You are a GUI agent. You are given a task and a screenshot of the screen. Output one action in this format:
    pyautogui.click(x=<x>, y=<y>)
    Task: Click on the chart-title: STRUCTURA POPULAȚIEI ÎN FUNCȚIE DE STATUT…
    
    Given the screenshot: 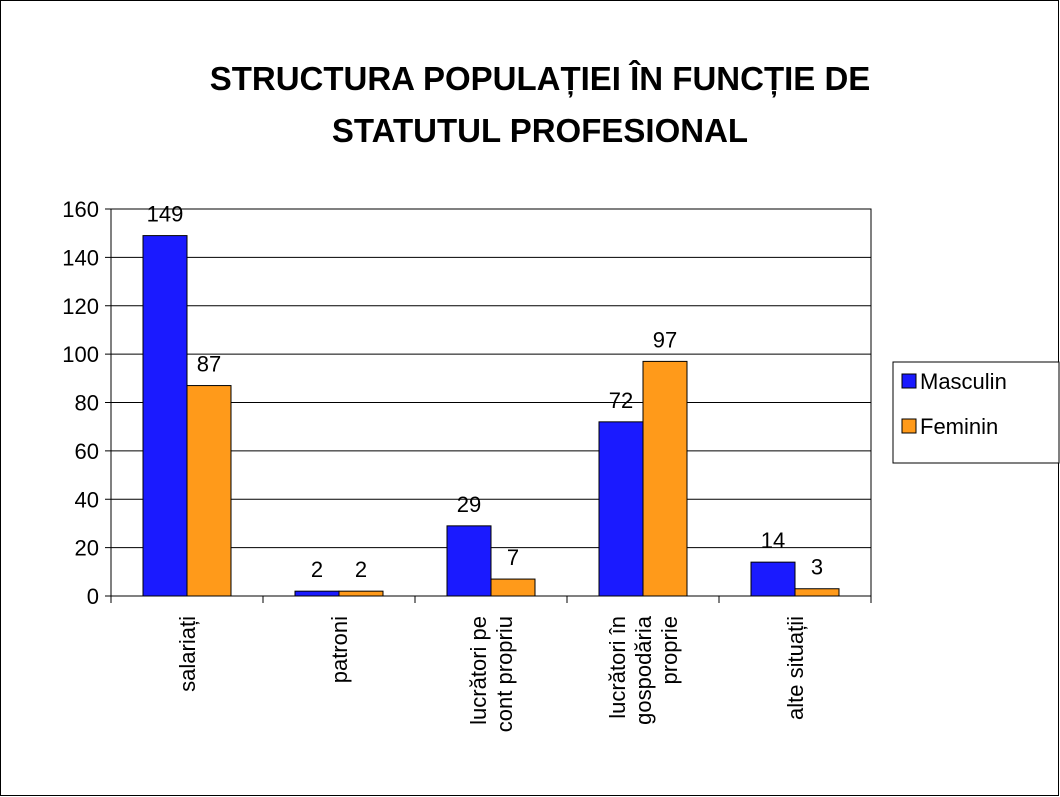 What is the action you would take?
    pyautogui.click(x=540, y=104)
    